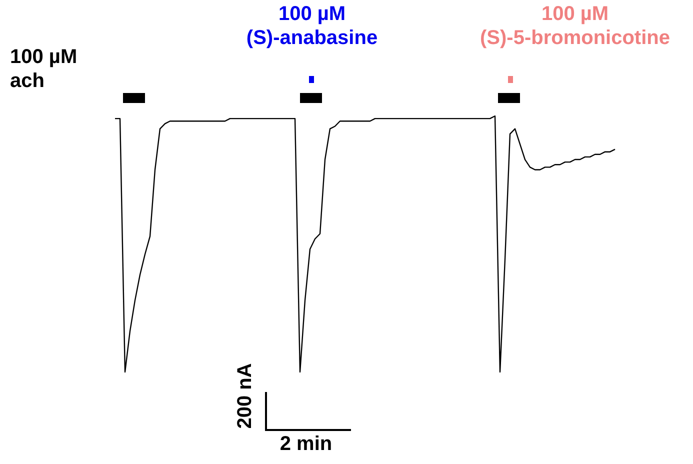  I want to click on text: 100 µM ach, so click(44, 69).